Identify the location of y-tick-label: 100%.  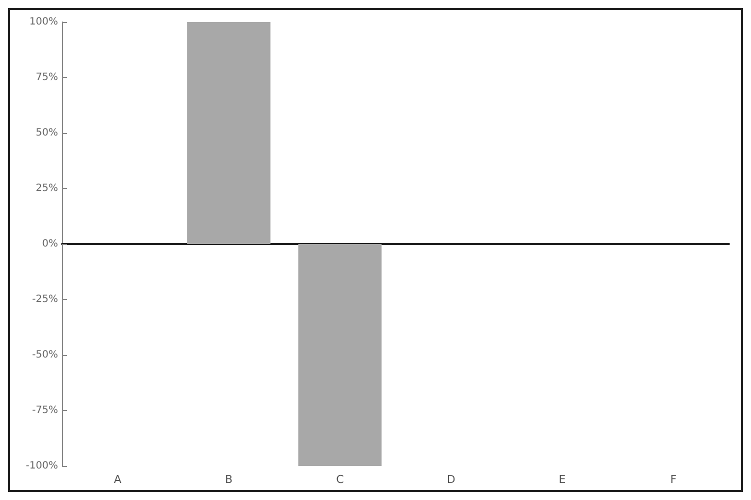
(43, 22).